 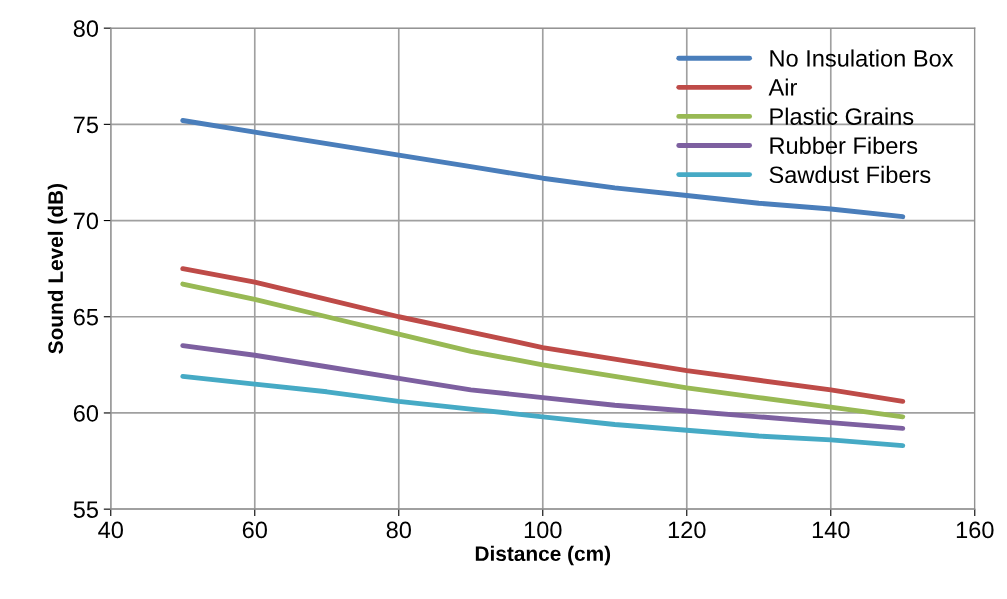 What do you see at coordinates (543, 555) in the screenshot?
I see `x-axis-title: Distance (cm)` at bounding box center [543, 555].